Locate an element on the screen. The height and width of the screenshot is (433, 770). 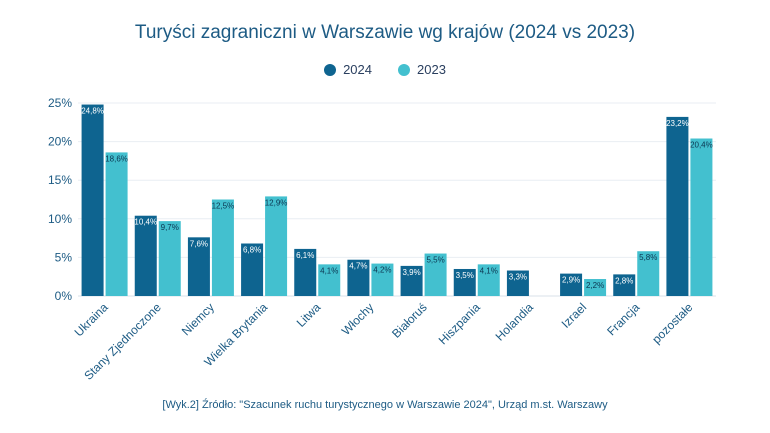
data-label-2023: 5,5% is located at coordinates (435, 260).